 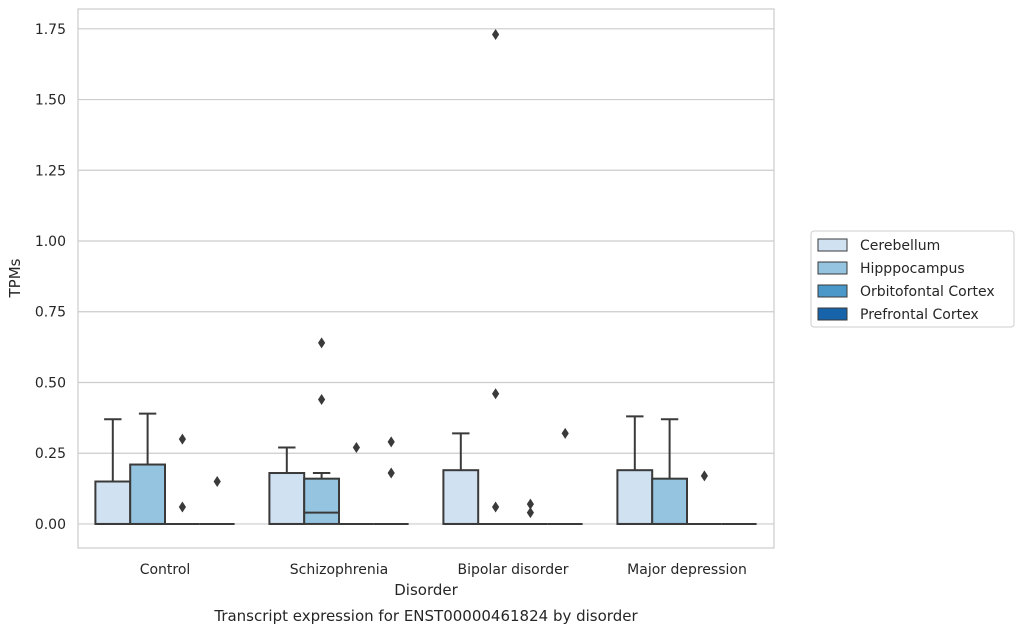 What do you see at coordinates (426, 590) in the screenshot?
I see `x-axis-title: Disorder` at bounding box center [426, 590].